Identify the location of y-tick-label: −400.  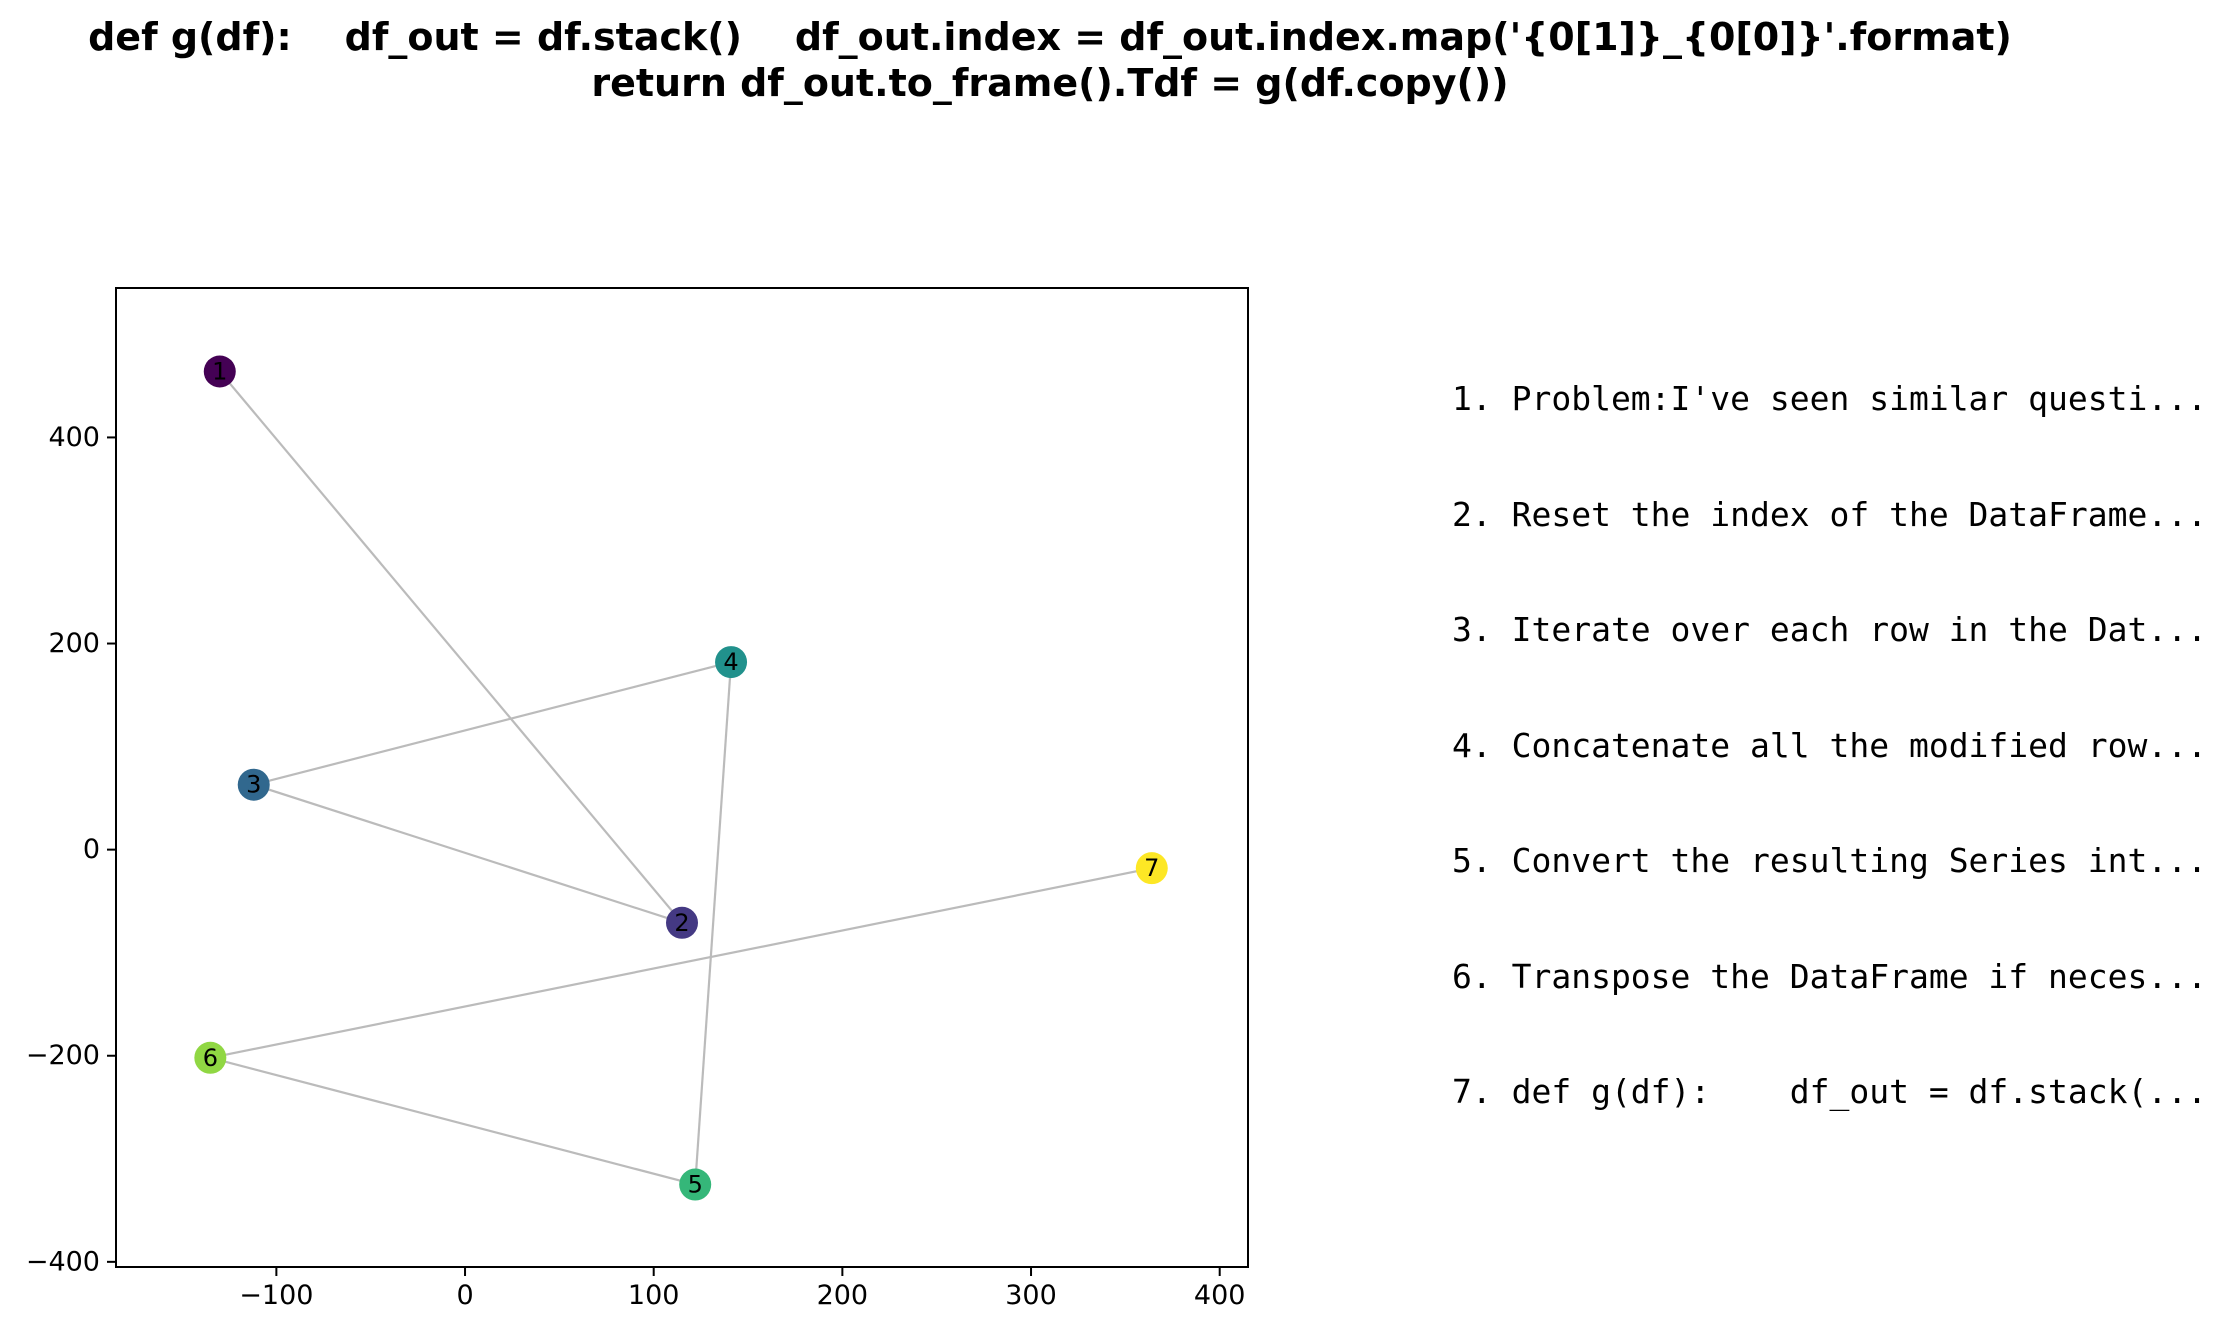
(63, 1261).